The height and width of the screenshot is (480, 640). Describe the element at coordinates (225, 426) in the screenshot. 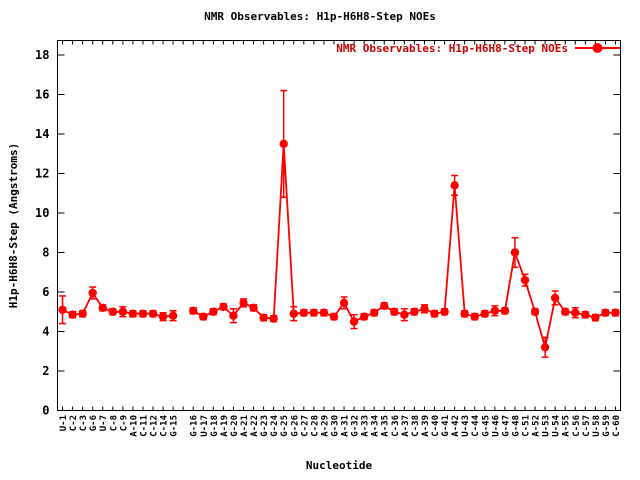

I see `x-tick-label: A-19` at that location.